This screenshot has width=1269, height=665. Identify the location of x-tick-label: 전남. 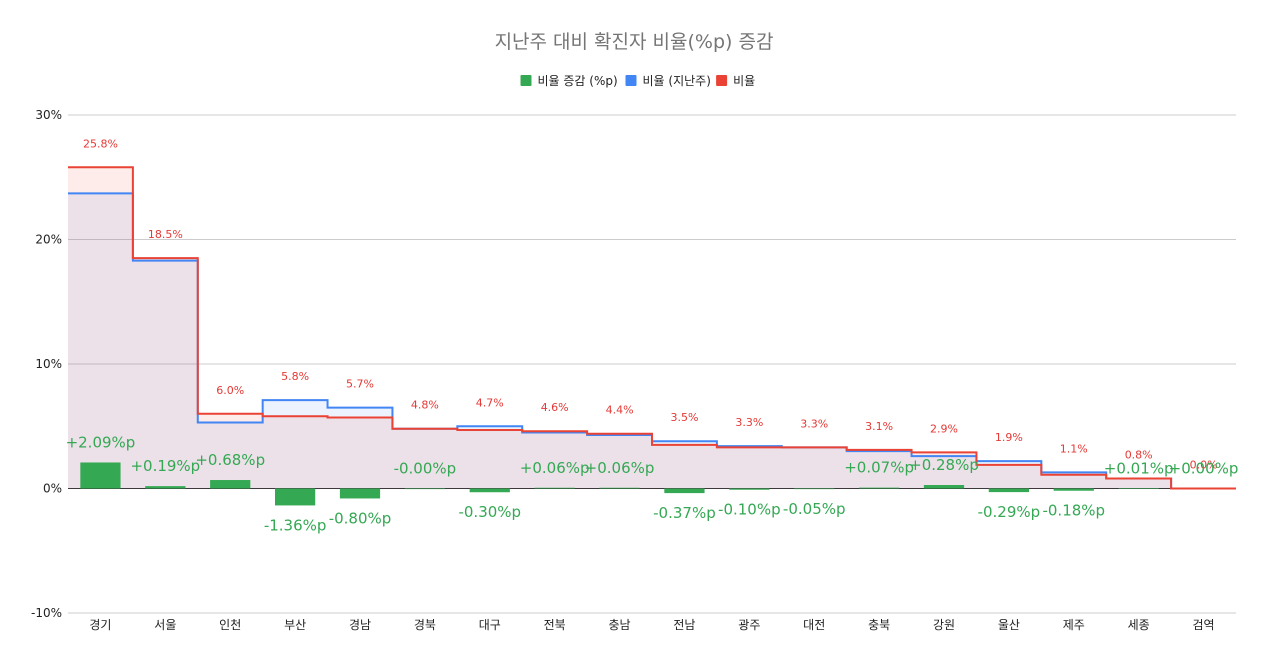
(684, 625).